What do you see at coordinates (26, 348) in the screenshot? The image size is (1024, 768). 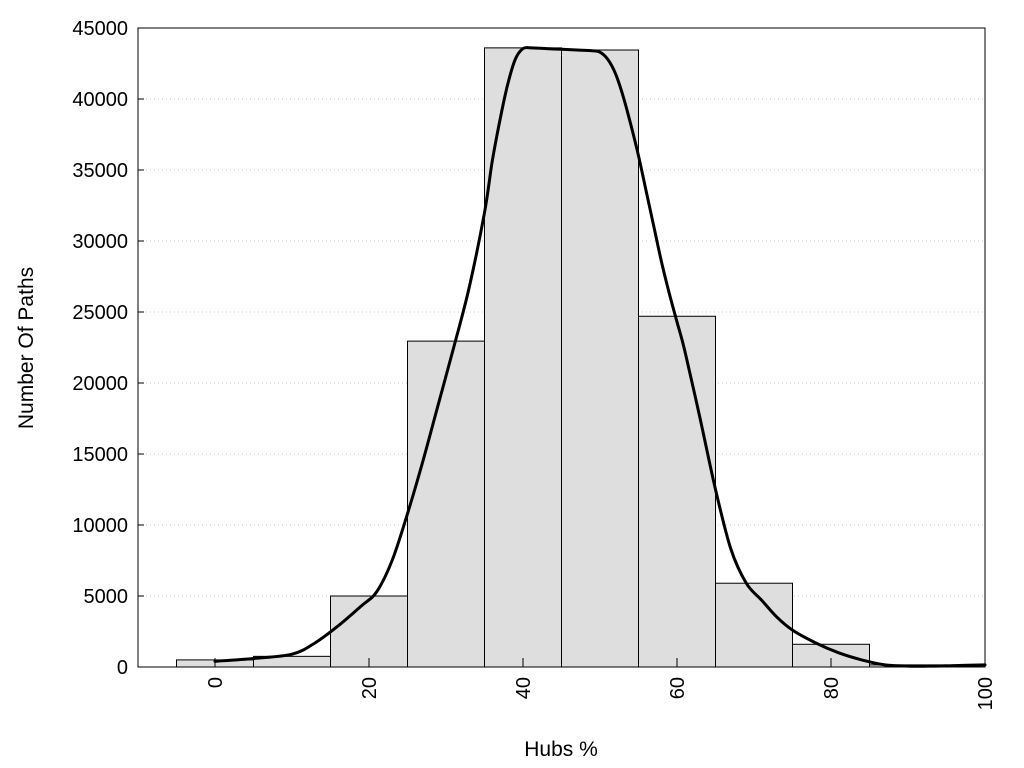 I see `y-axis-title: Number Of Paths` at bounding box center [26, 348].